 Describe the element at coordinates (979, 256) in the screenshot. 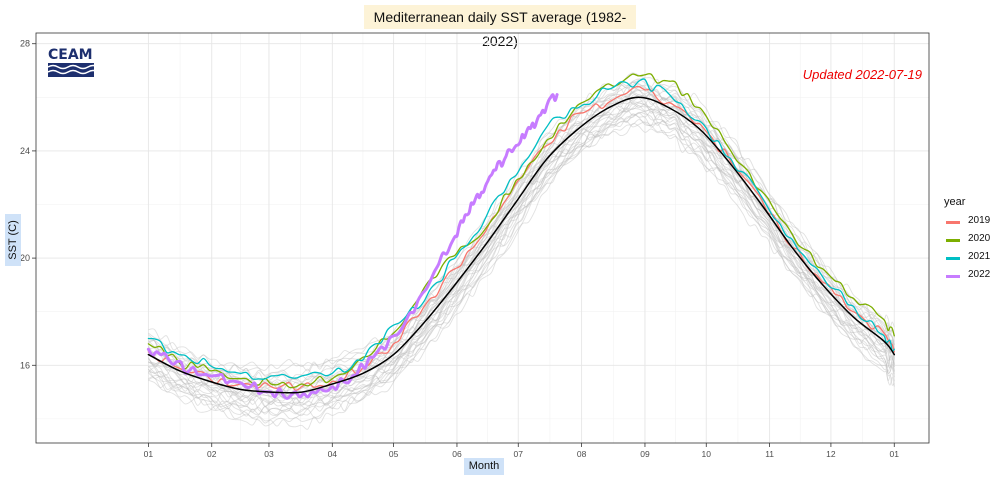

I see `legend-label: 2021` at that location.